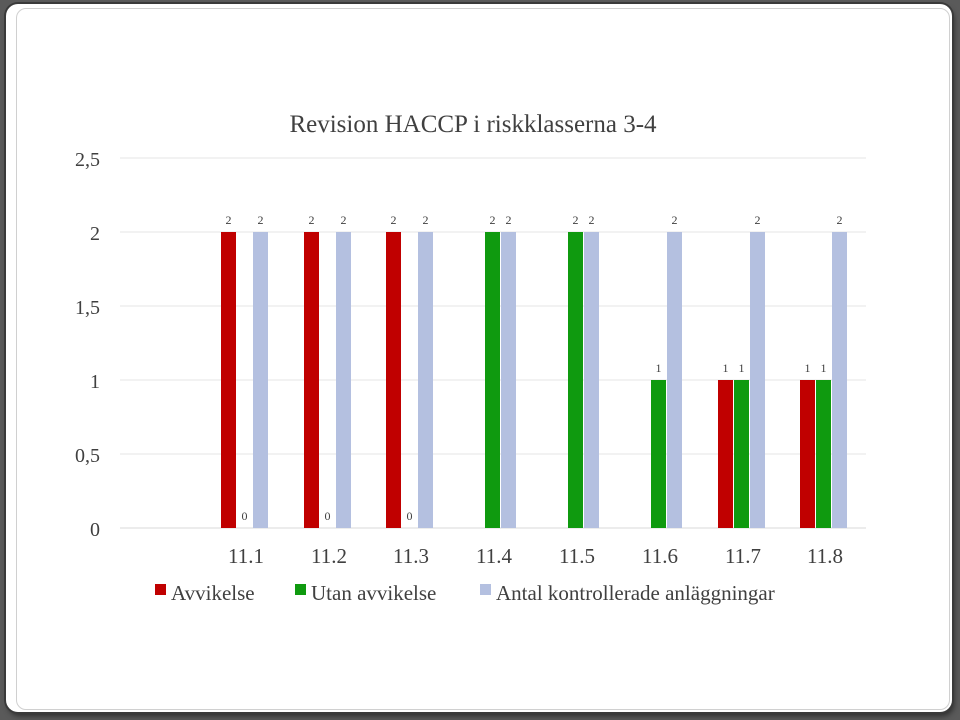  Describe the element at coordinates (213, 593) in the screenshot. I see `legend-label: Avvikelse` at that location.